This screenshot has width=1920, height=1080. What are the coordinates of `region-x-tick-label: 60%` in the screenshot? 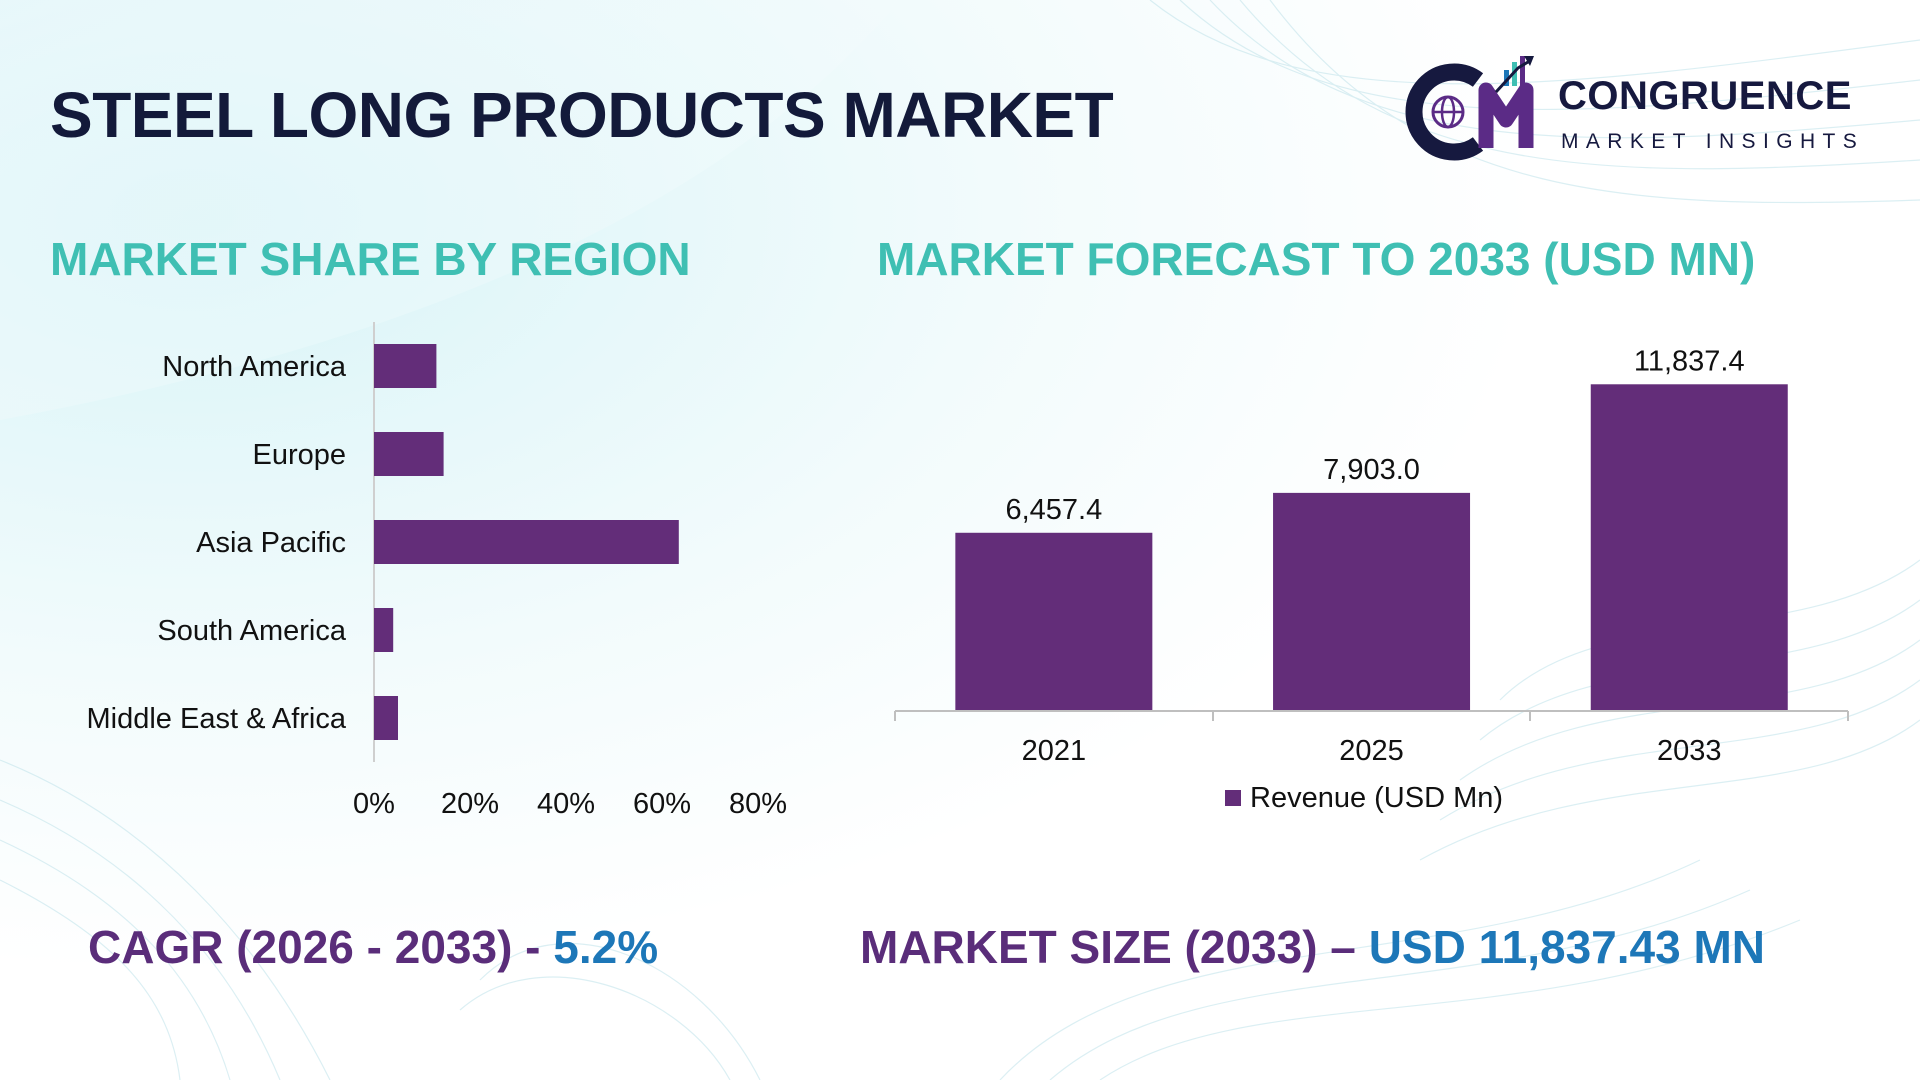 It's located at (662, 804).